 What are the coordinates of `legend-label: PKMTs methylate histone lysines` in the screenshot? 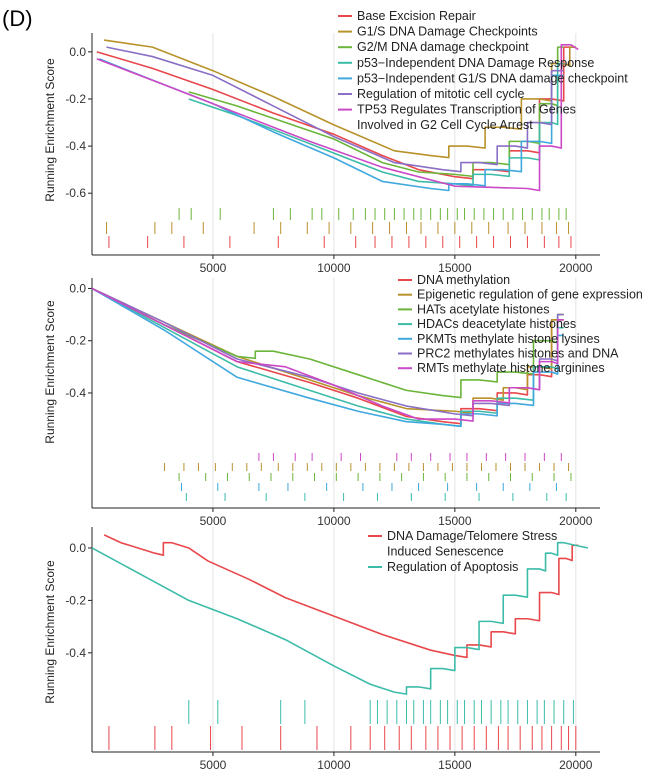 It's located at (508, 339).